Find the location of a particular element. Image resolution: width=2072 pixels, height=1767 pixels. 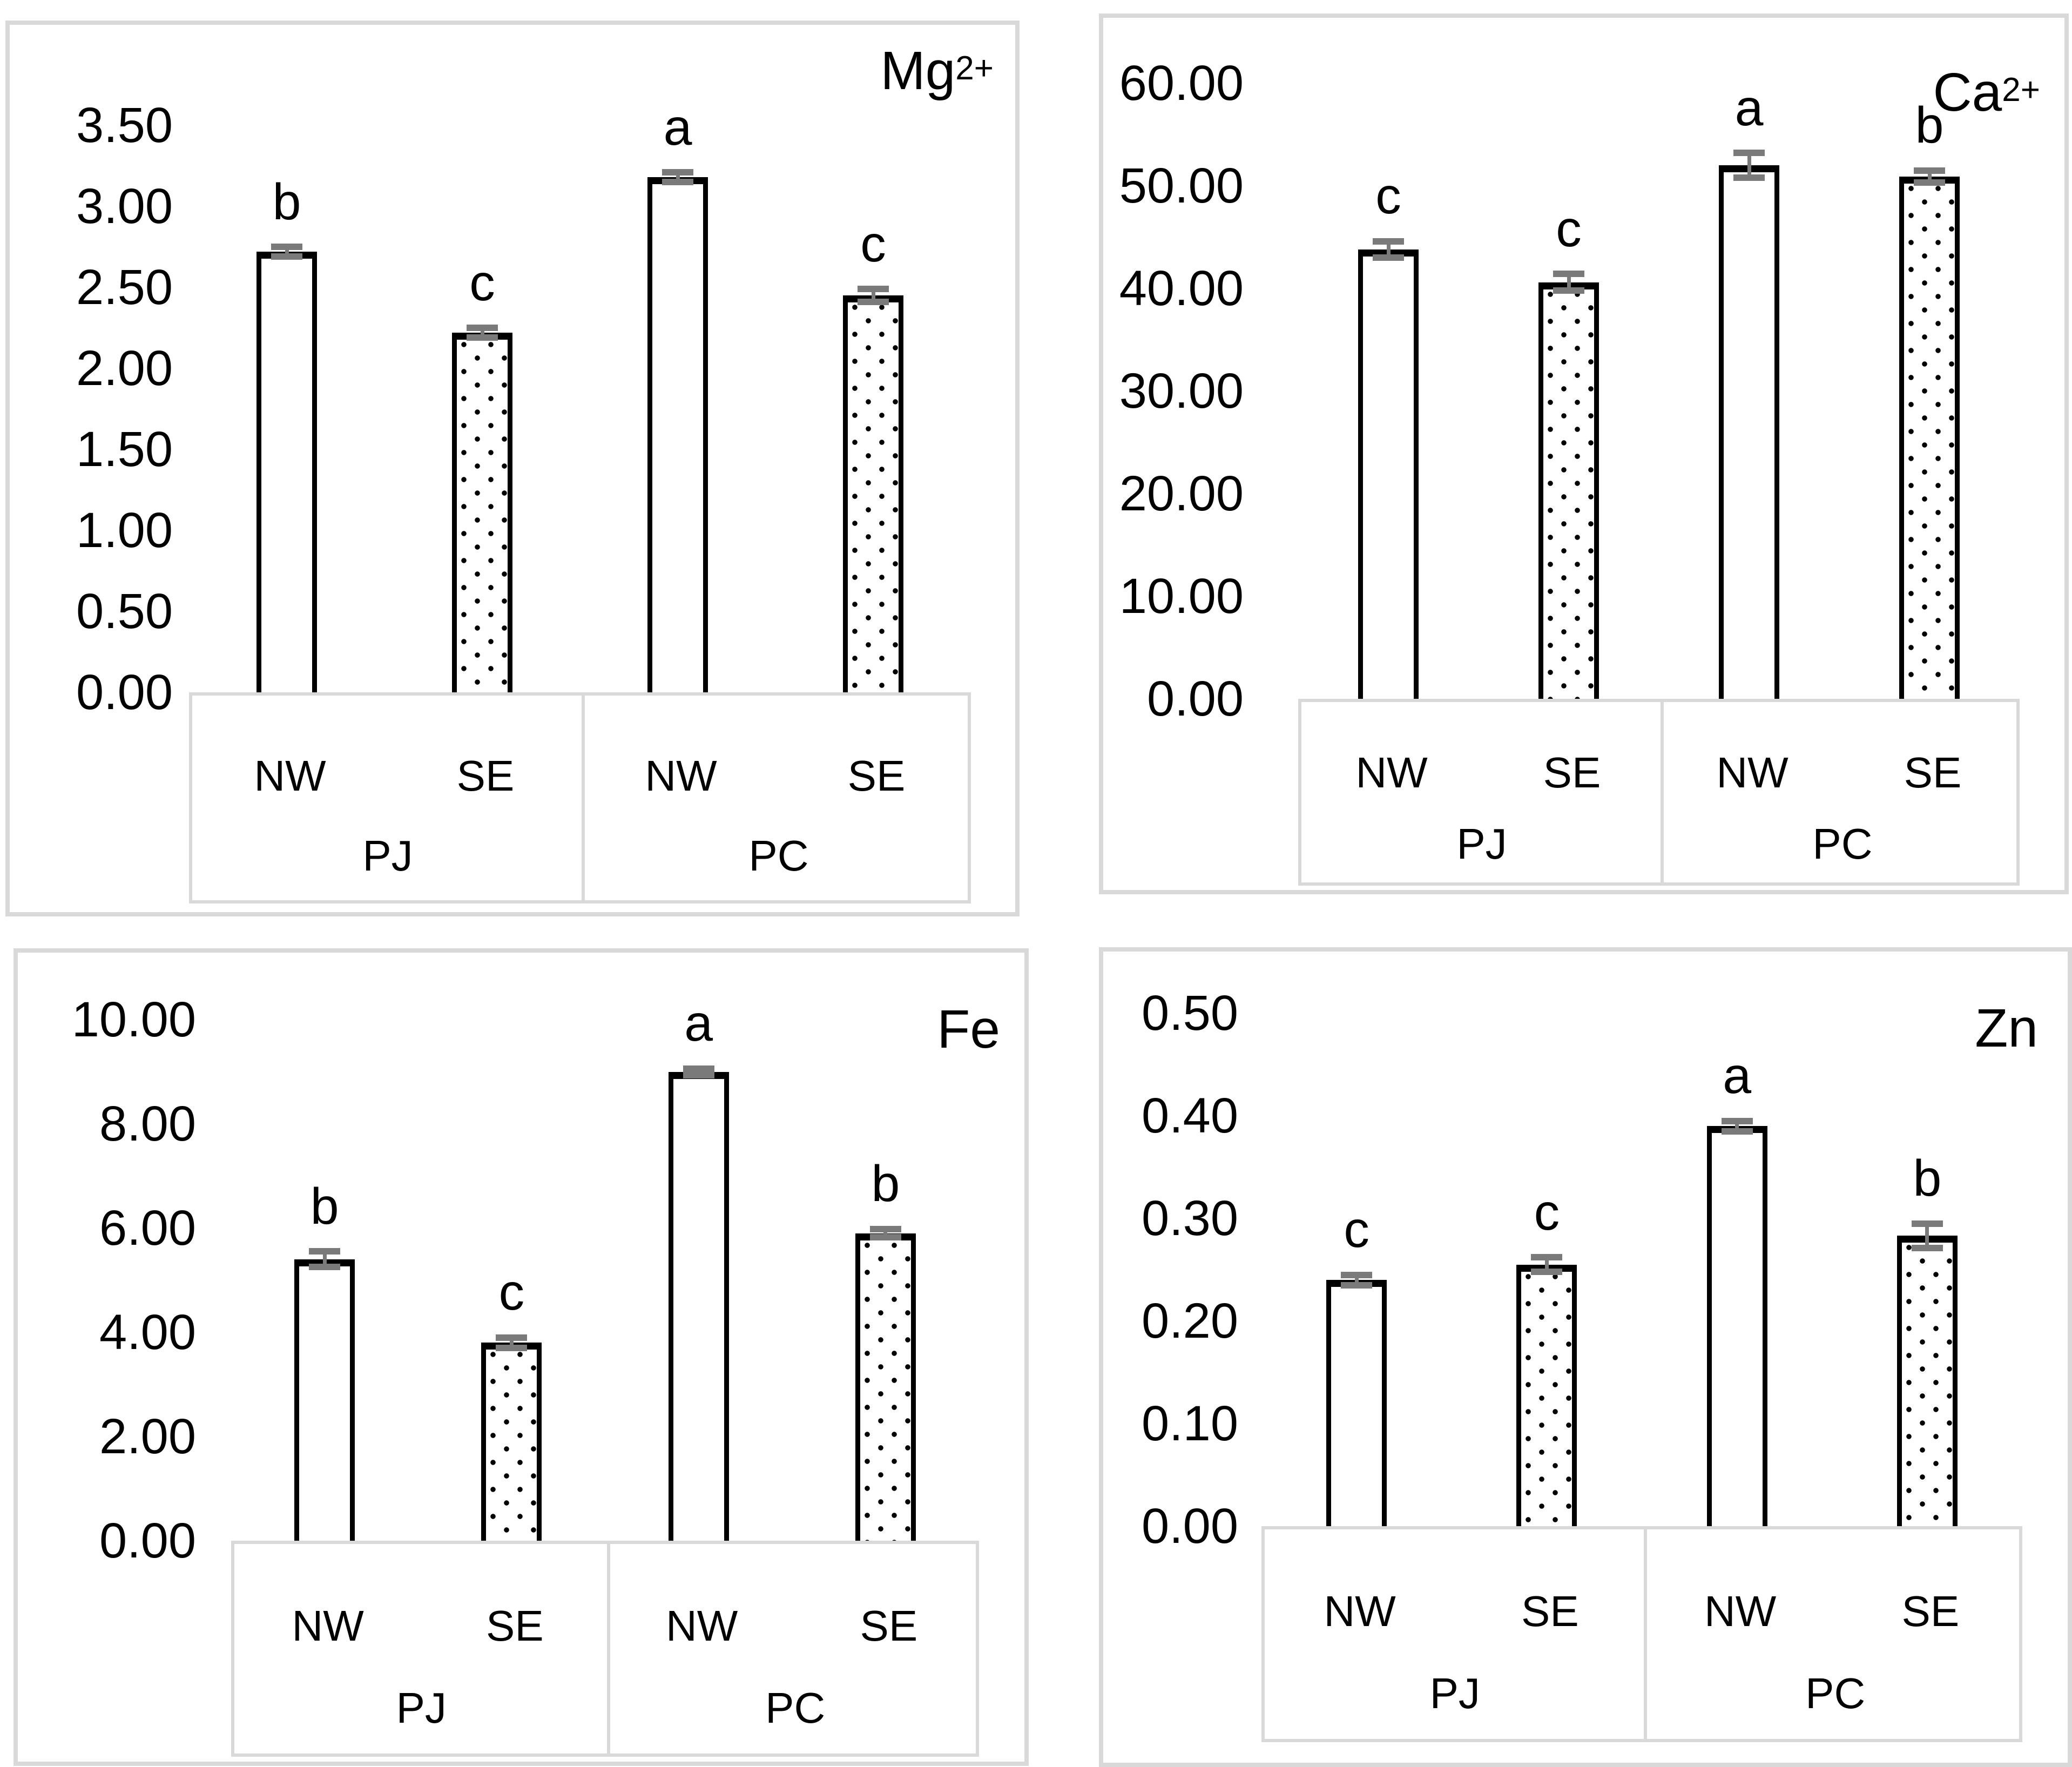

chart-title: Mg2+ is located at coordinates (937, 71).